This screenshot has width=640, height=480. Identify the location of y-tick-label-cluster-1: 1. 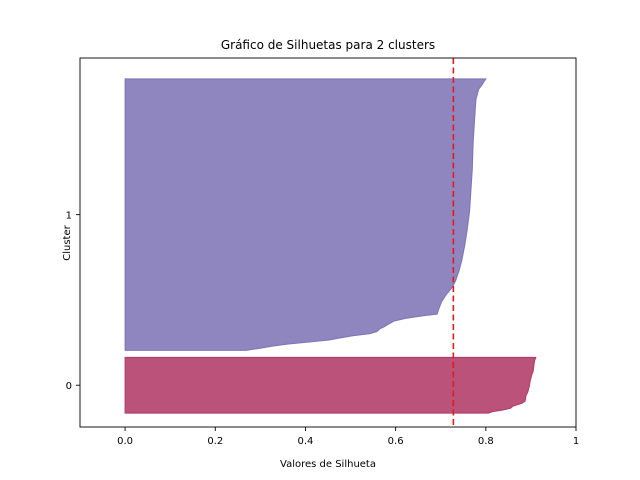
(69, 216).